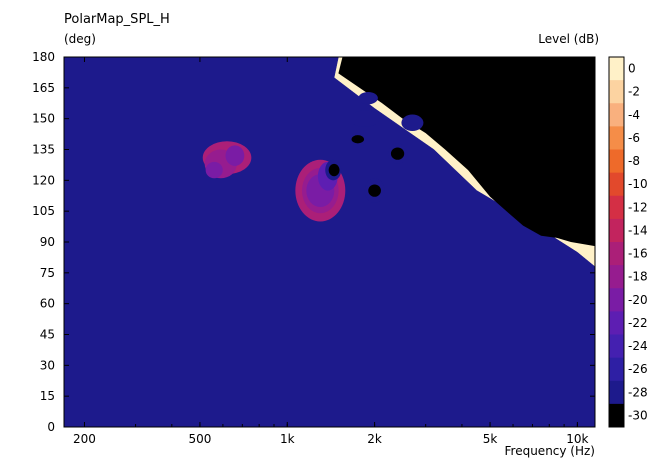 The width and height of the screenshot is (665, 462). I want to click on y-tick-label: 120, so click(43, 180).